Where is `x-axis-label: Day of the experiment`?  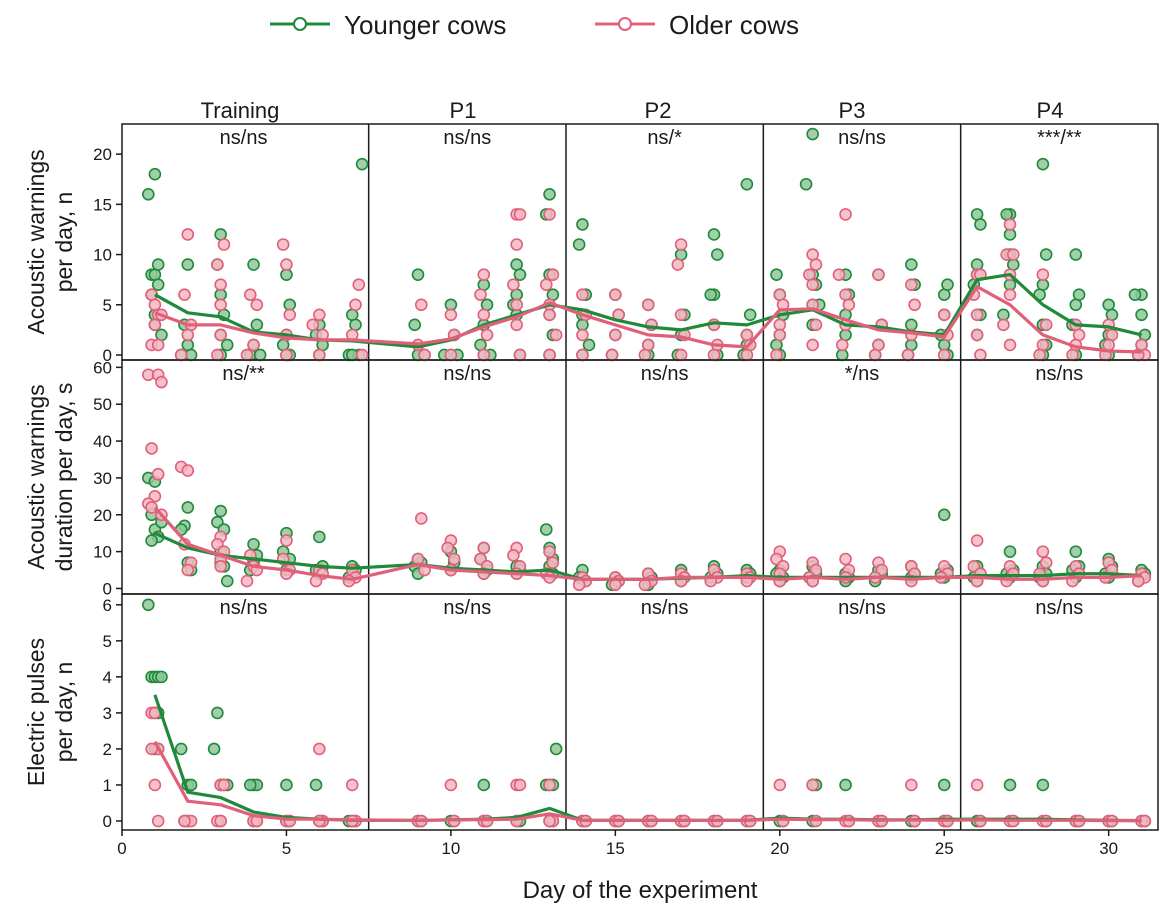 x-axis-label: Day of the experiment is located at coordinates (640, 890).